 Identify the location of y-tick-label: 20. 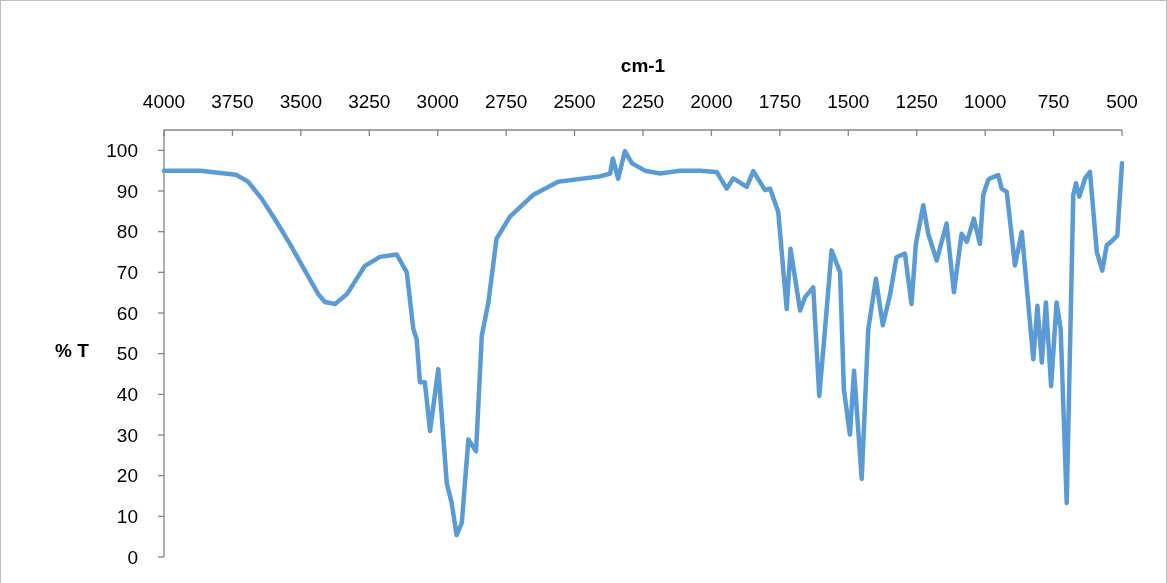
(127, 476).